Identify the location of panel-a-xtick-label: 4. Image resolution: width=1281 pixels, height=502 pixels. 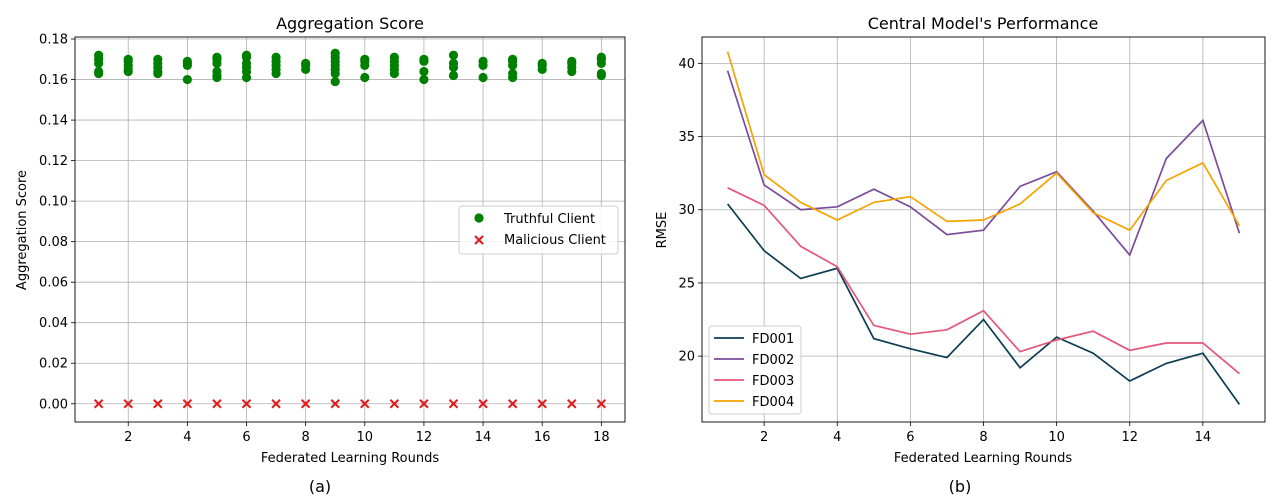
(187, 437).